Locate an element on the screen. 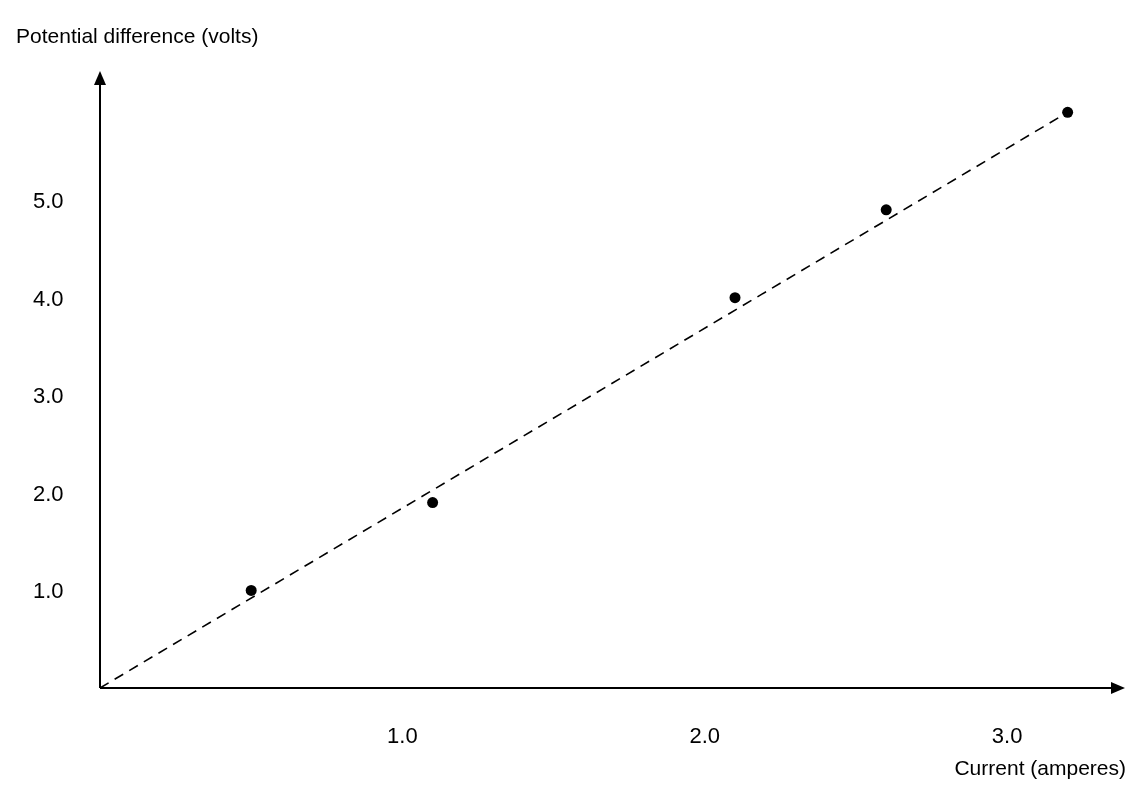 This screenshot has width=1139, height=793. y-tick-label: 3.0 is located at coordinates (48, 396).